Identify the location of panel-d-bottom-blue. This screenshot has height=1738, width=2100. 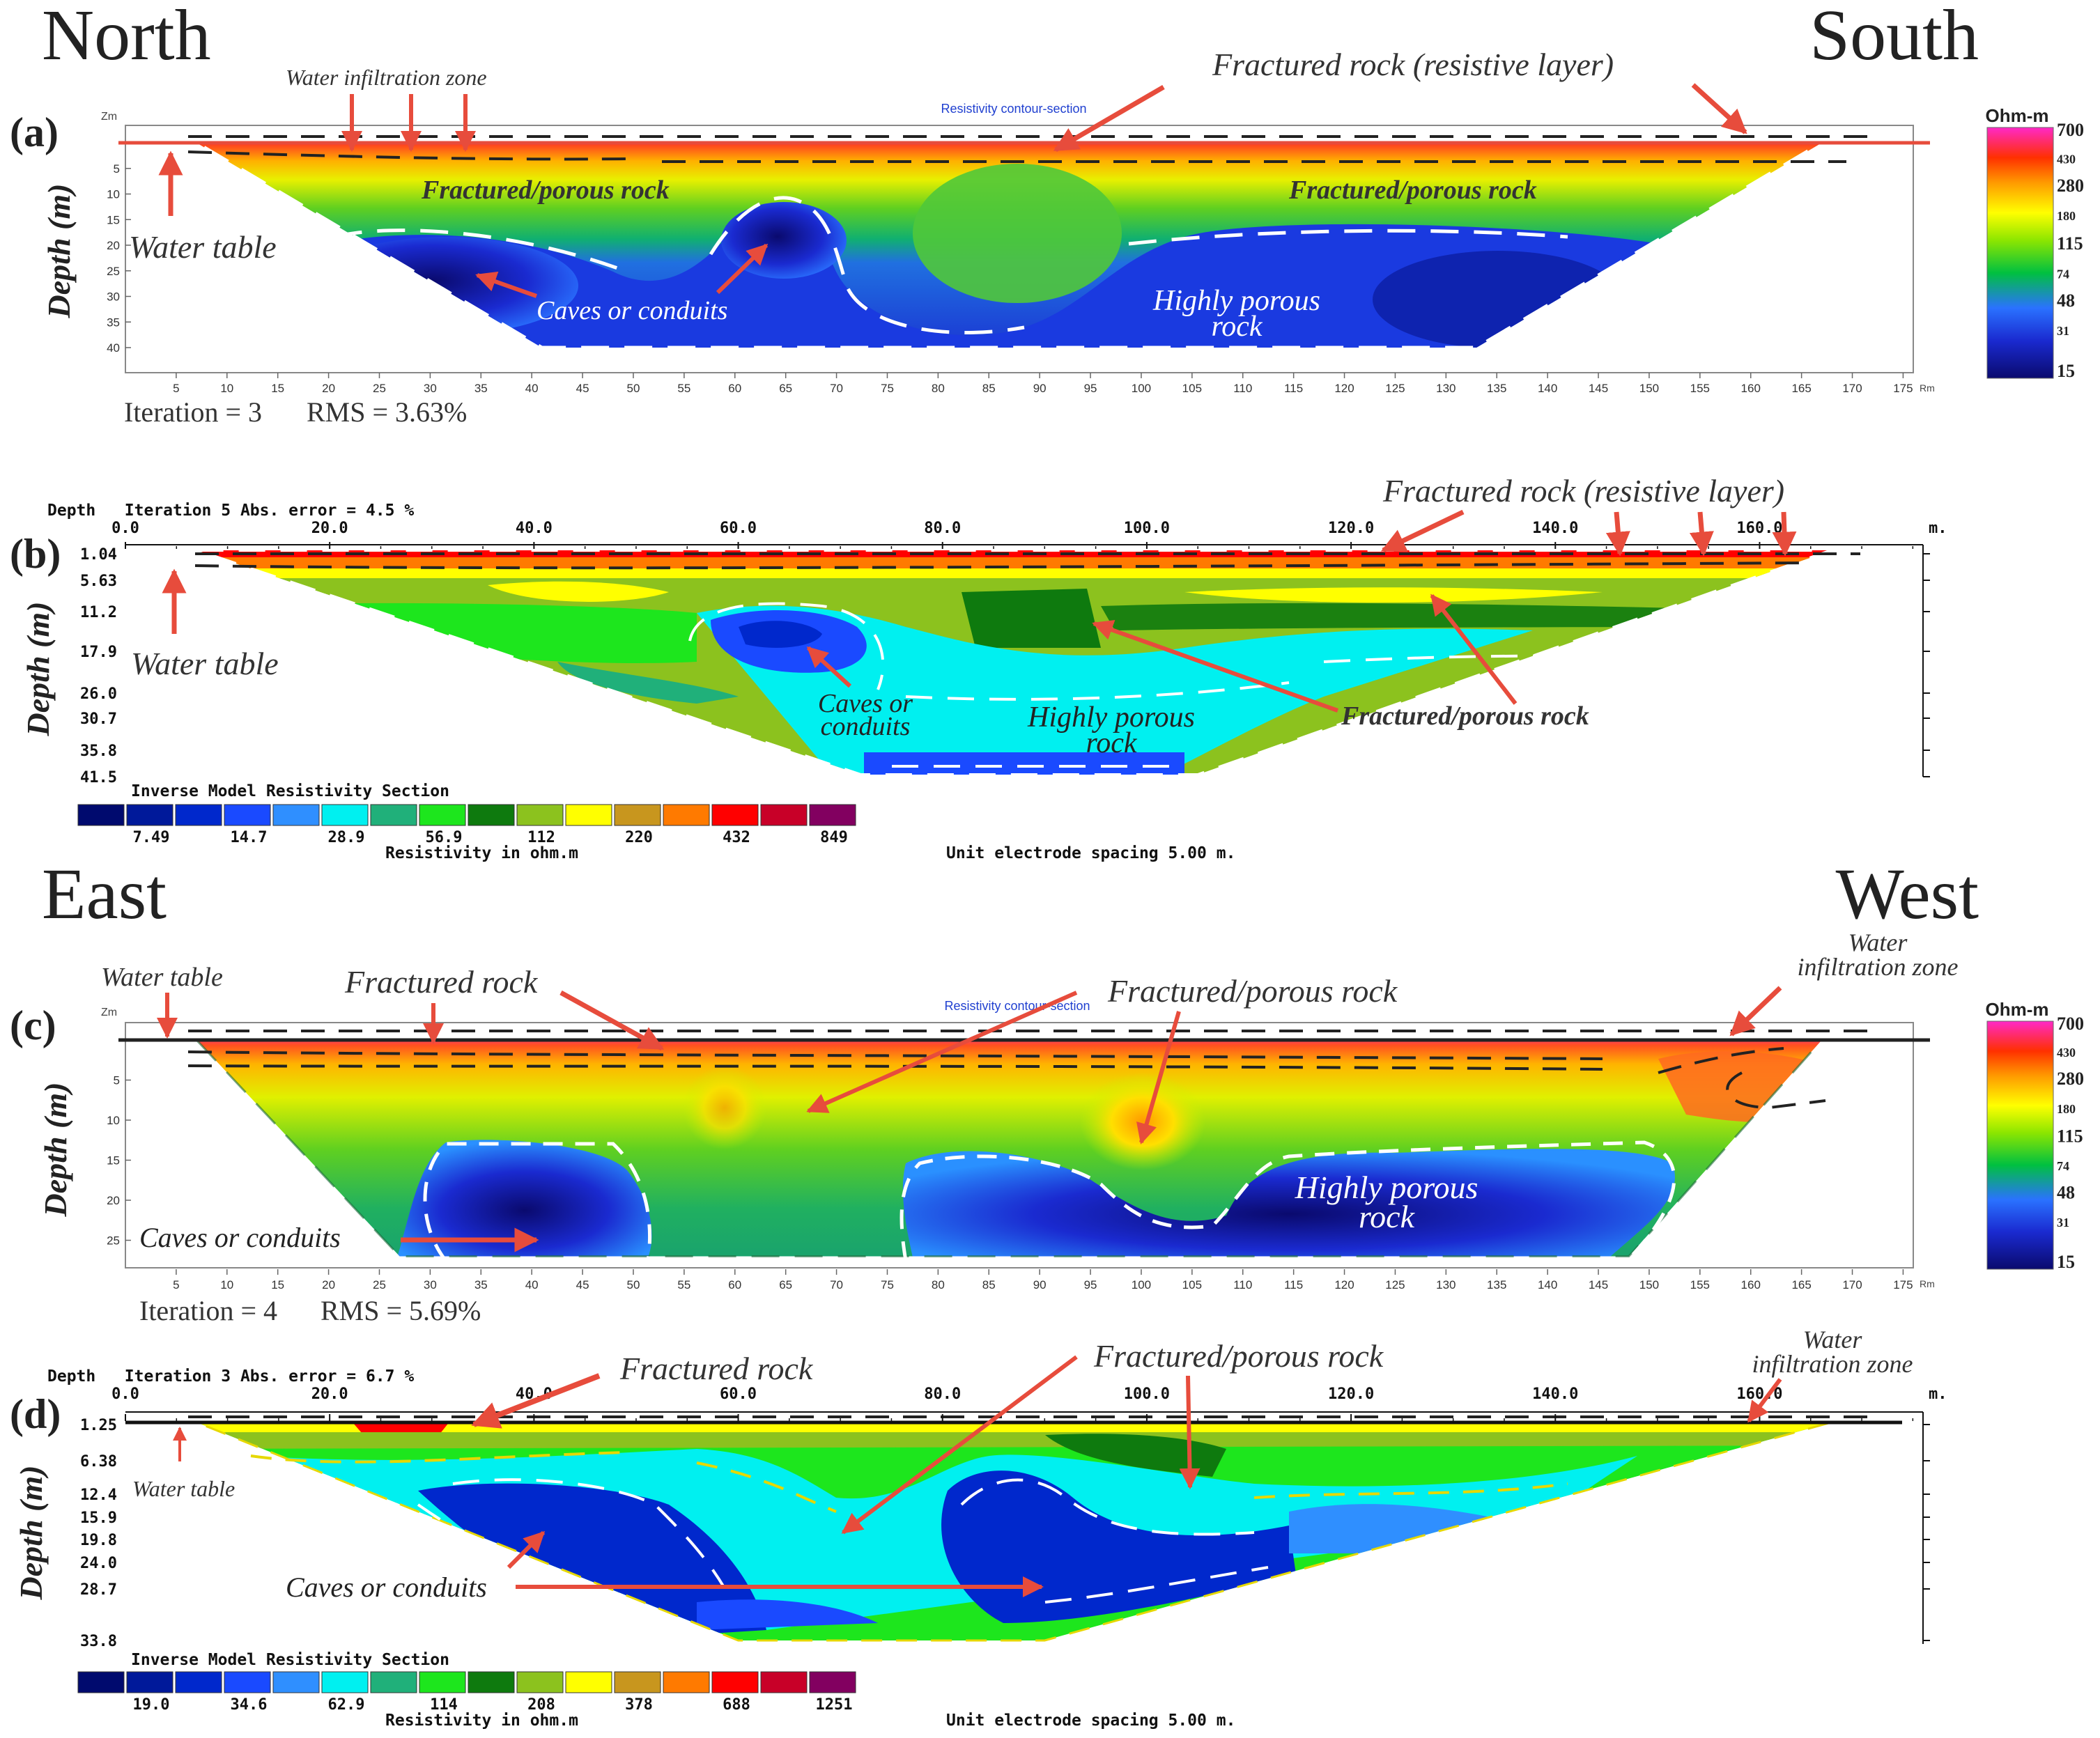
(787, 1614).